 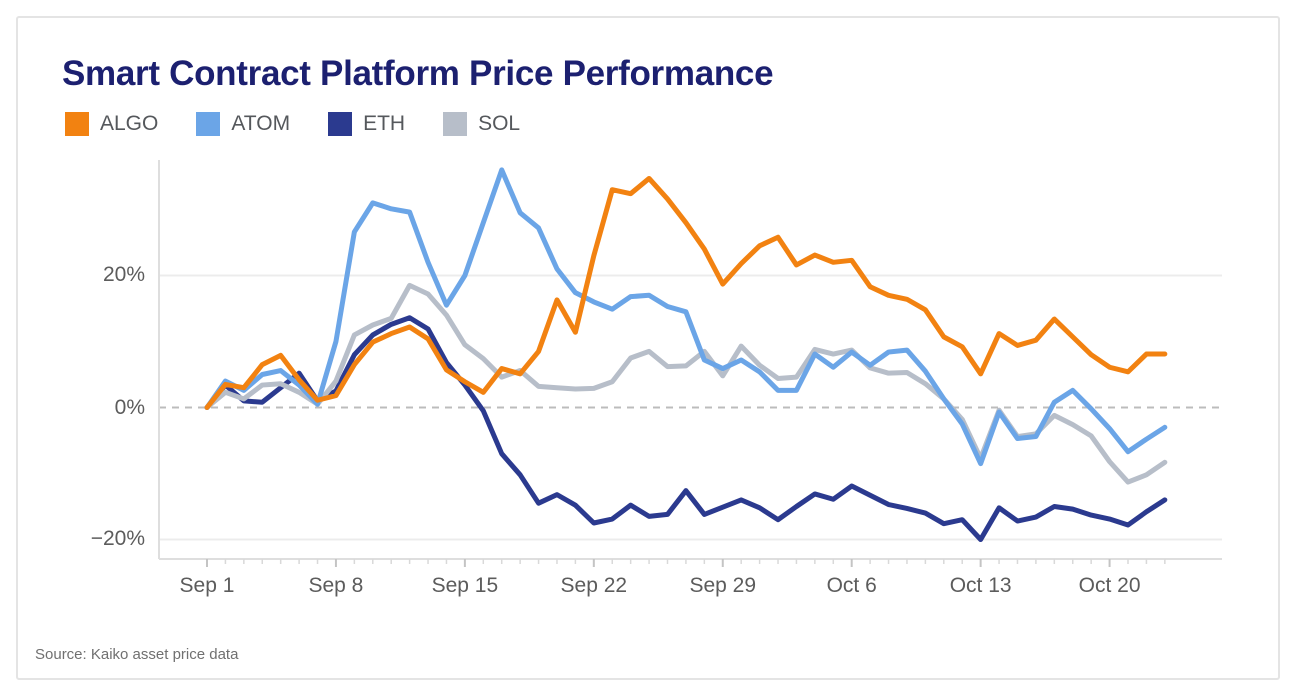 I want to click on x-tick-label-sep22: Sep 22, so click(x=594, y=585).